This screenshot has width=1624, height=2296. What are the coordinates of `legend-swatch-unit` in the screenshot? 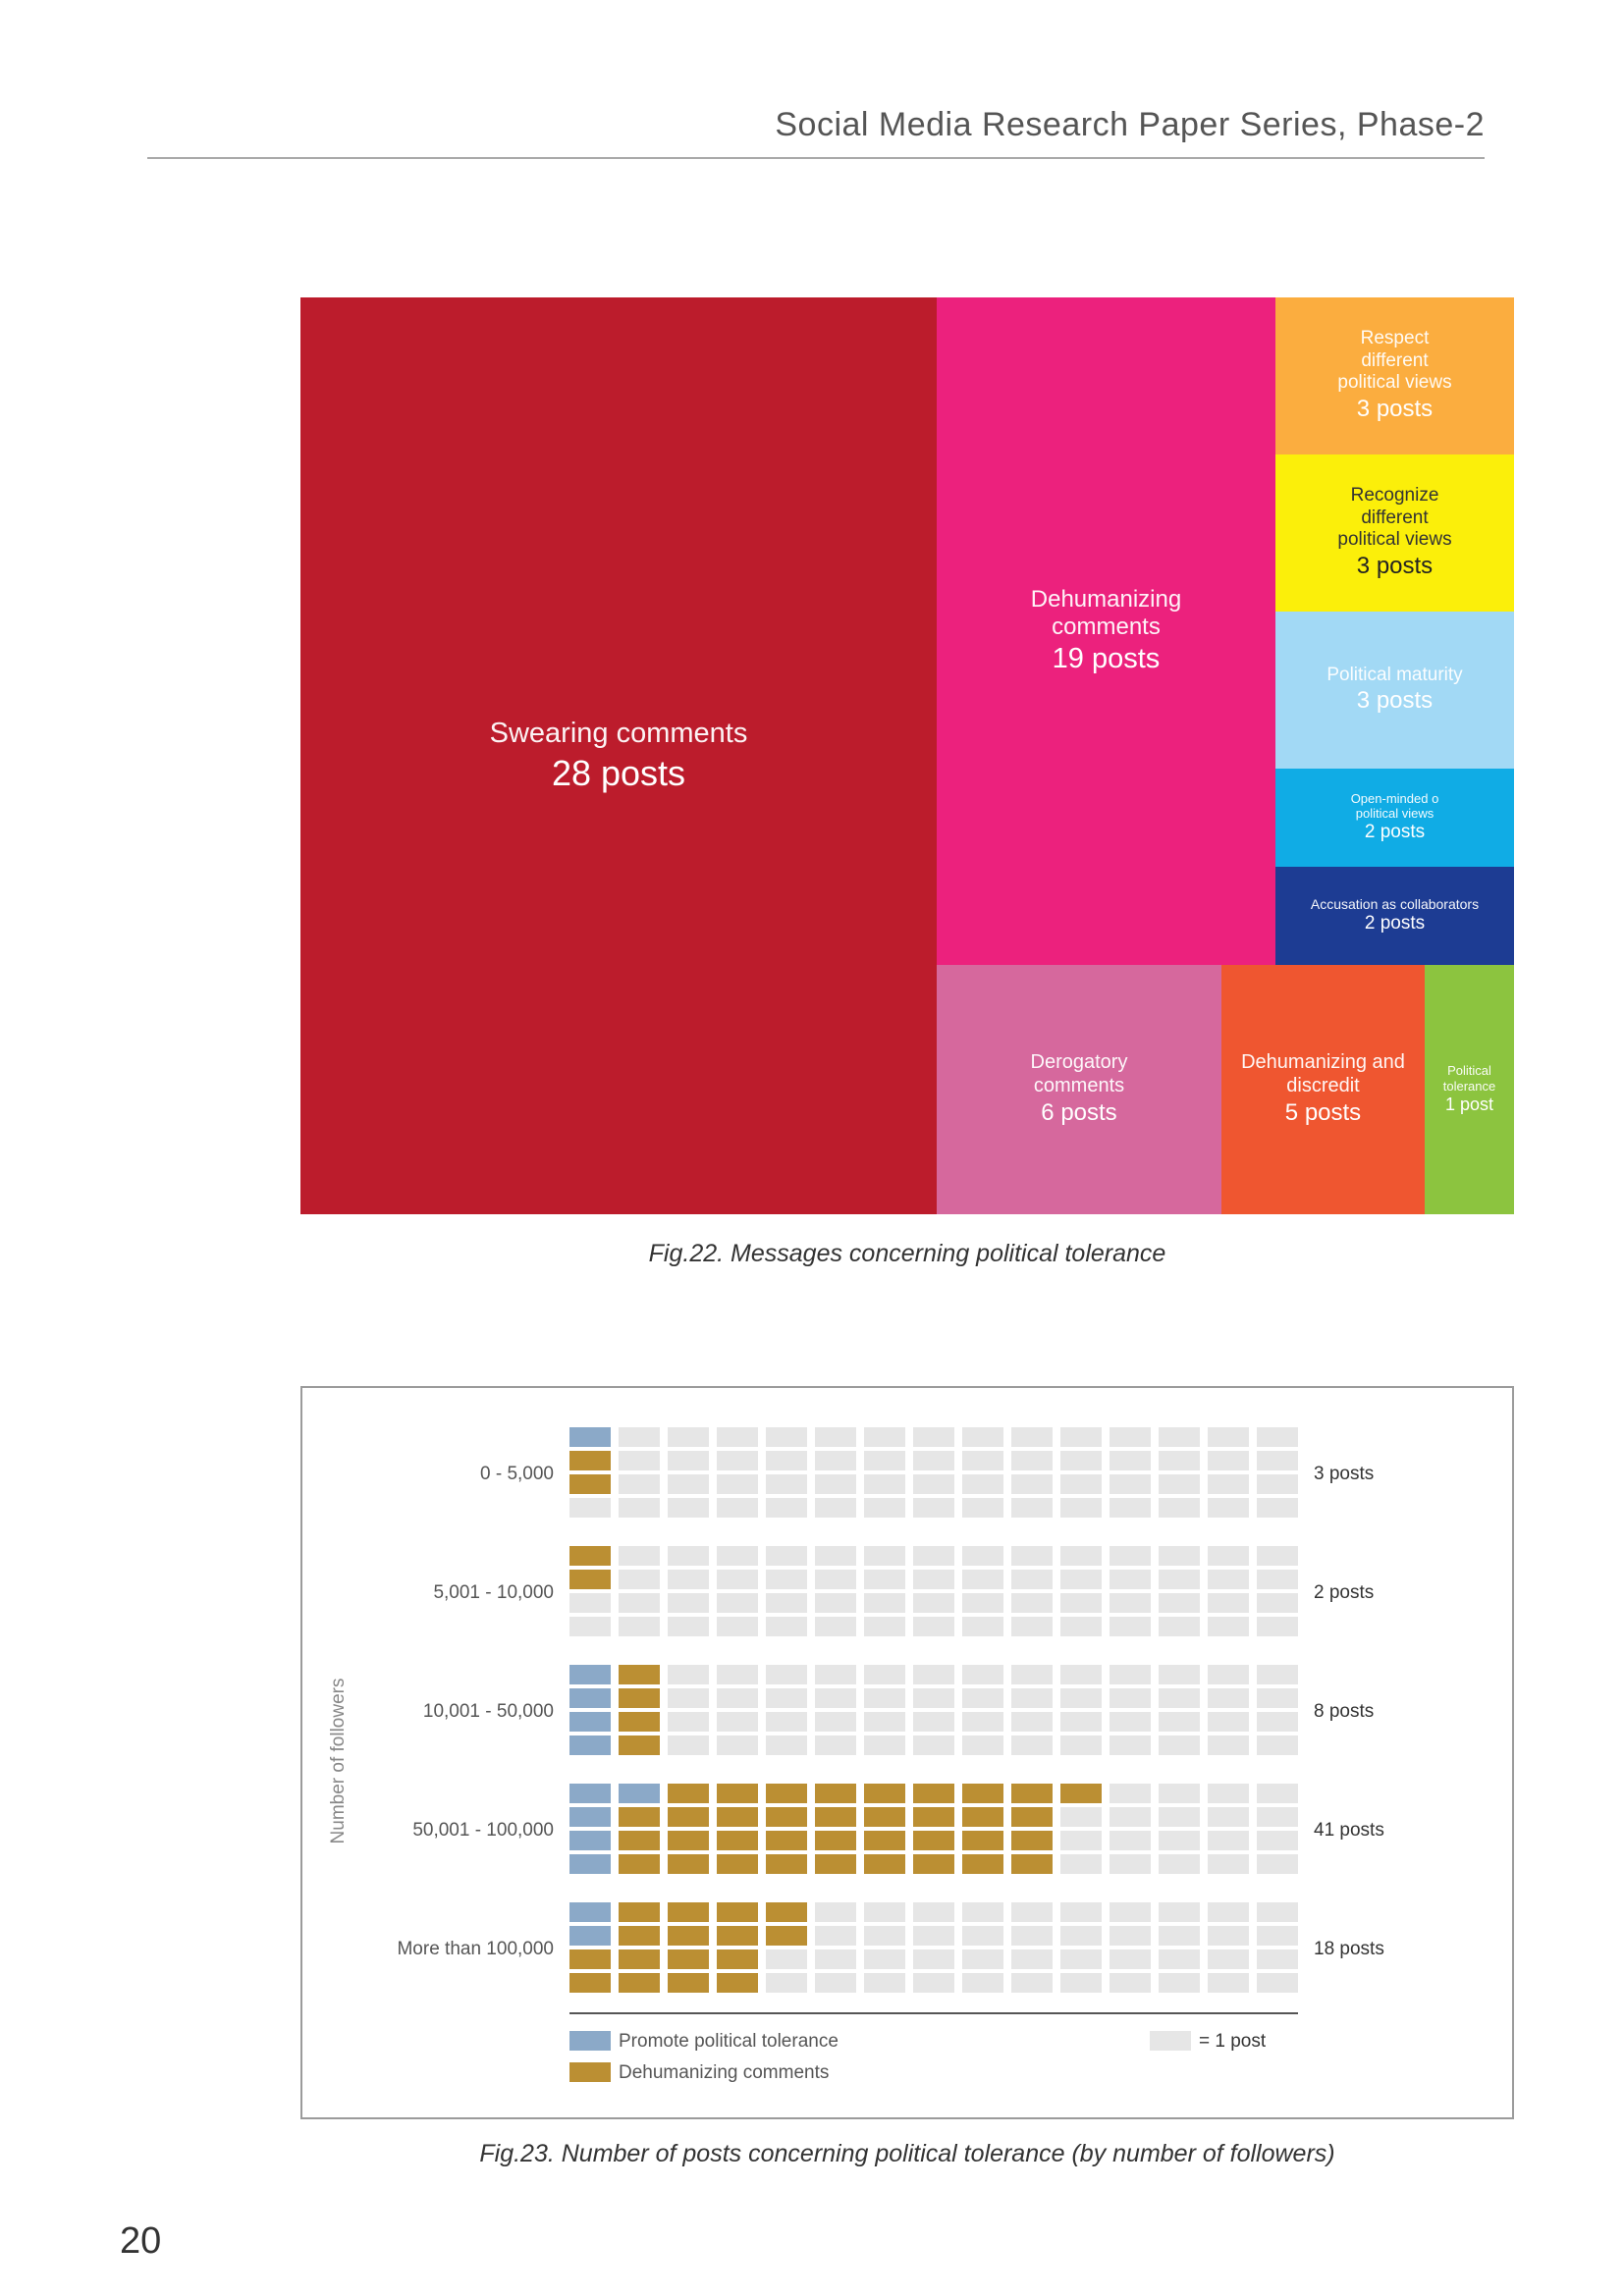 It's located at (1170, 2041).